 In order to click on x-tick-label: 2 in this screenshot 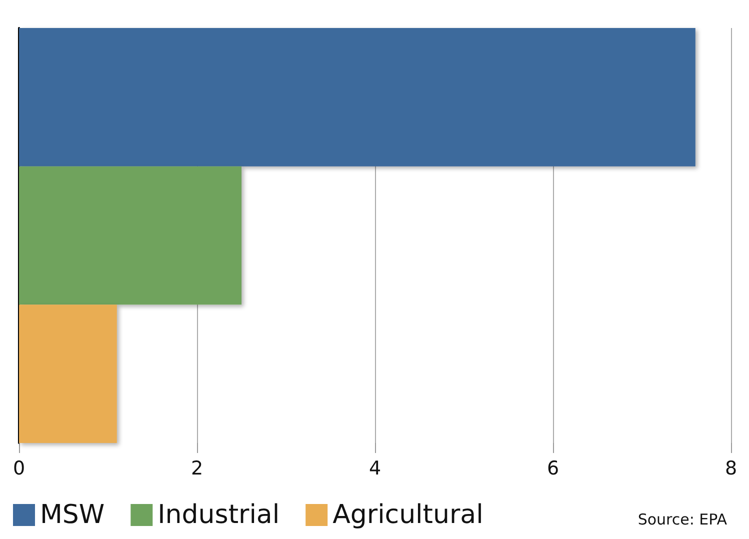, I will do `click(197, 469)`.